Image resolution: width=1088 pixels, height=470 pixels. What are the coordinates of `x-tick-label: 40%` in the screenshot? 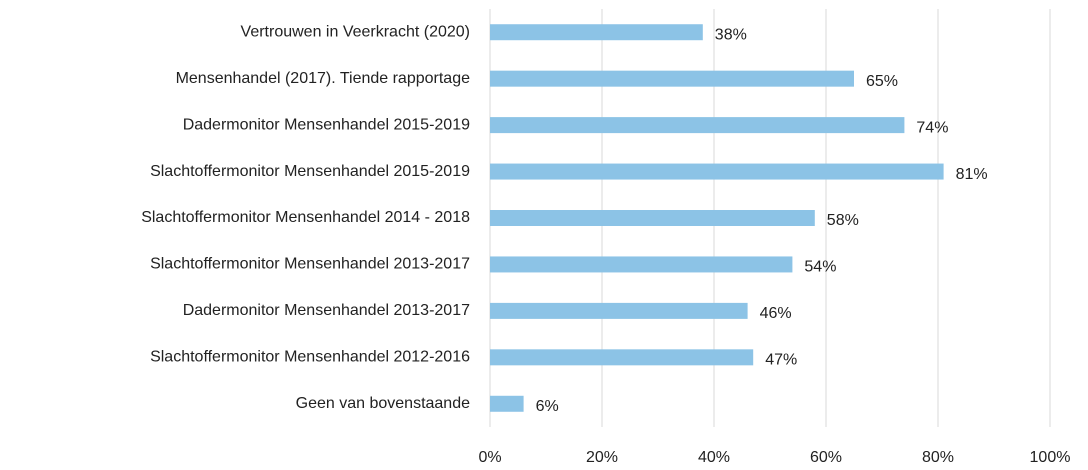 It's located at (714, 457).